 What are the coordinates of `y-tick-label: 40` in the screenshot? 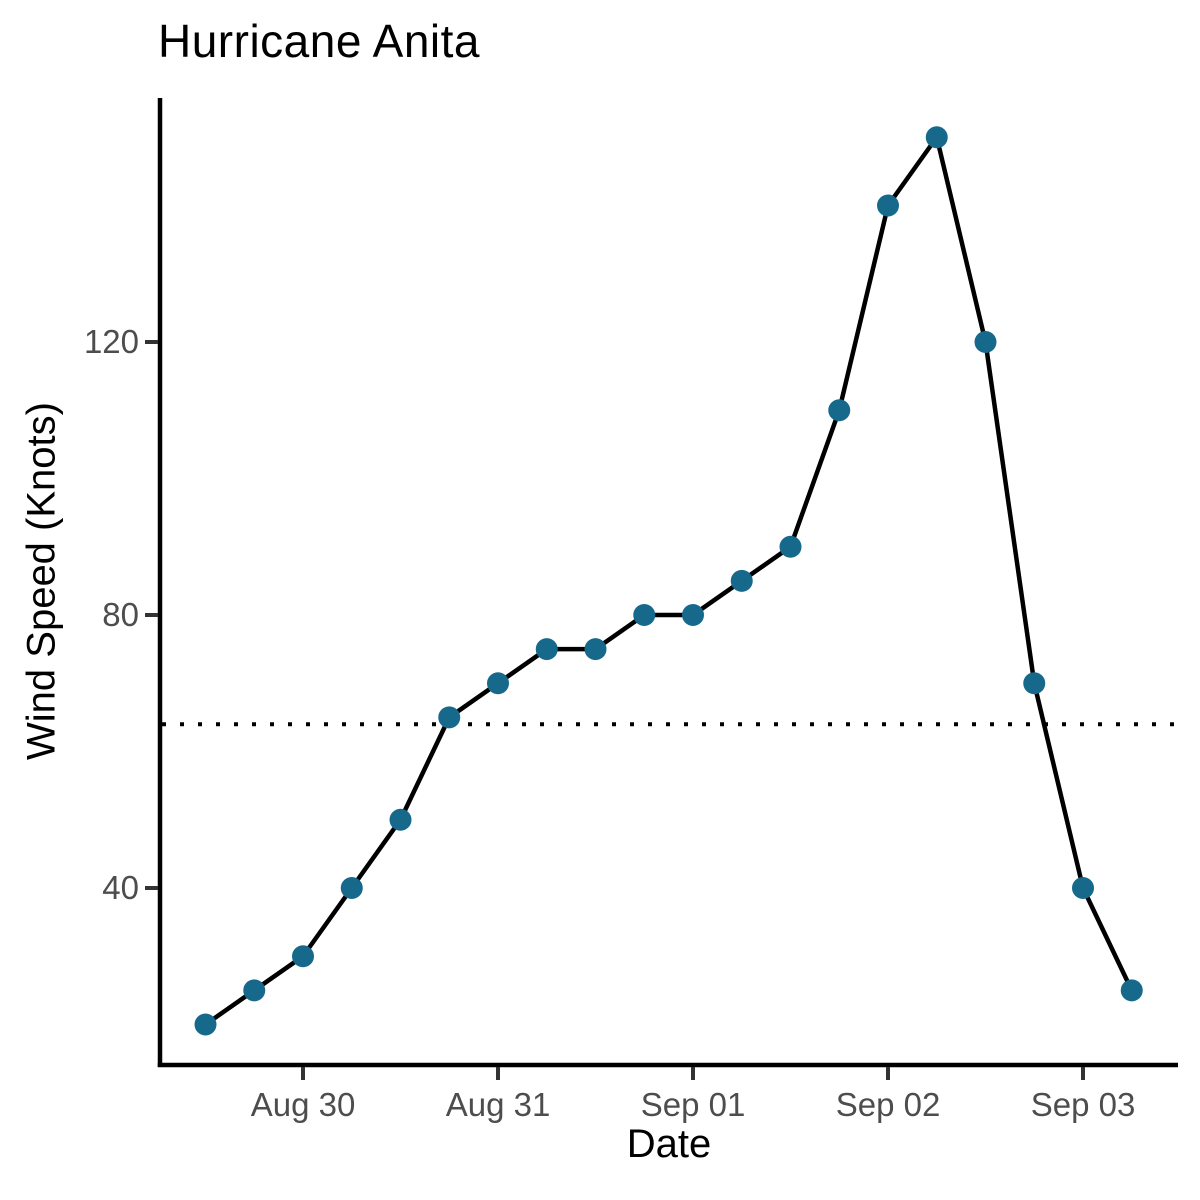 It's located at (120, 887).